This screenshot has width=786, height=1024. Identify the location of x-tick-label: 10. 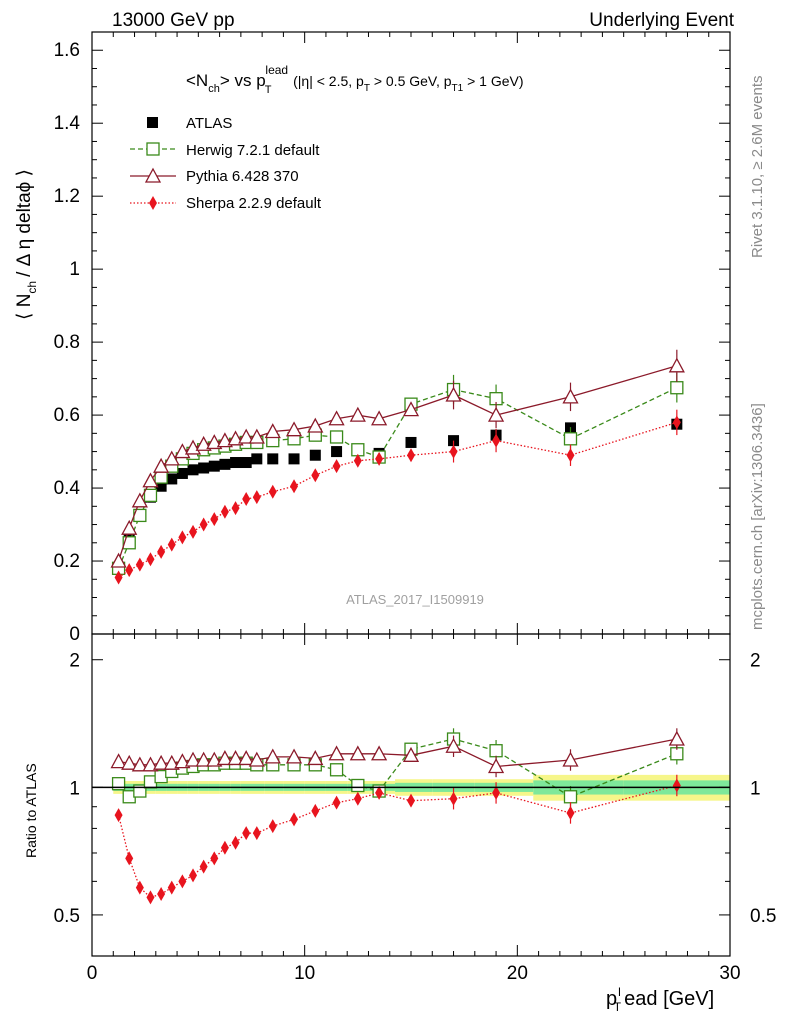
(304, 973).